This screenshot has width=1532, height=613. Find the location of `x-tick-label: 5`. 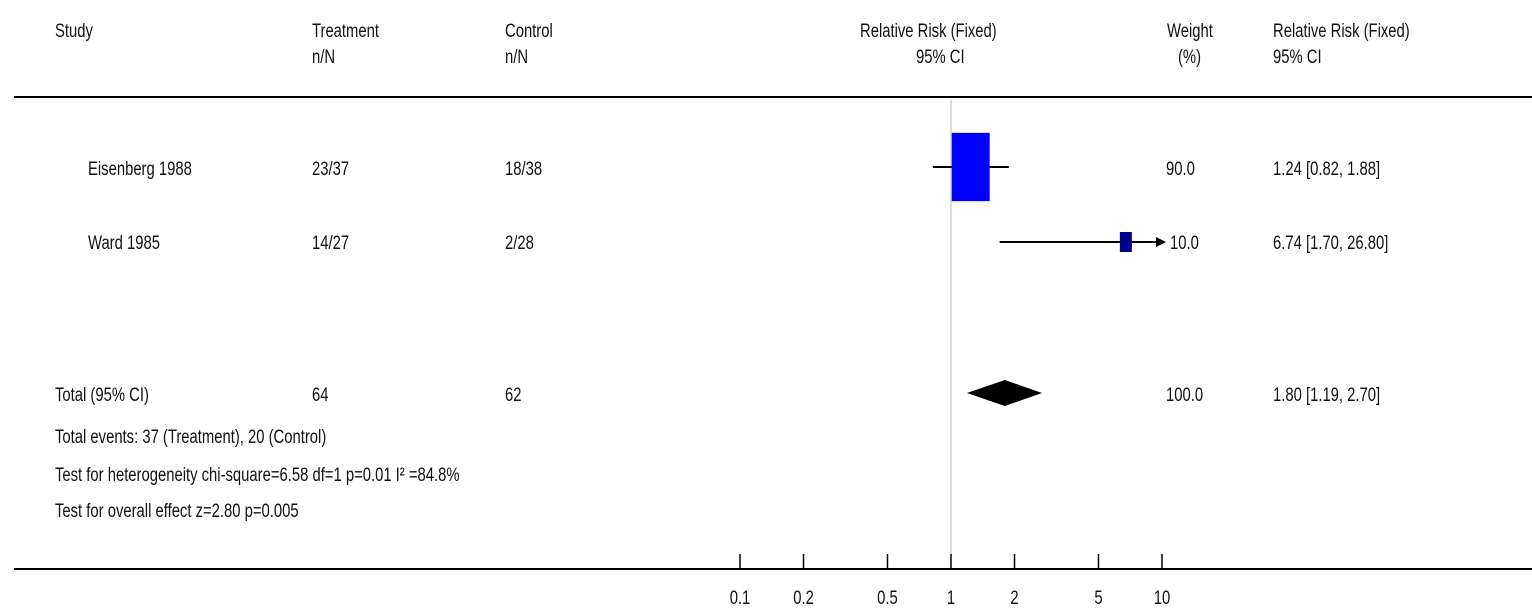

x-tick-label: 5 is located at coordinates (1098, 597).